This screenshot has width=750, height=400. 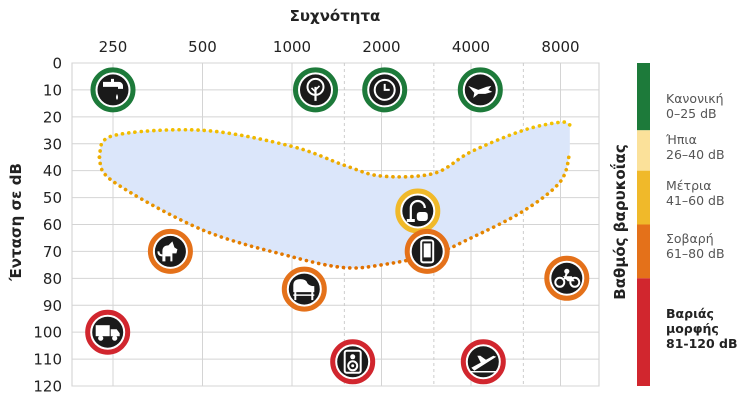 I want to click on legend-range-mild: 26–40 dB, so click(x=695, y=154).